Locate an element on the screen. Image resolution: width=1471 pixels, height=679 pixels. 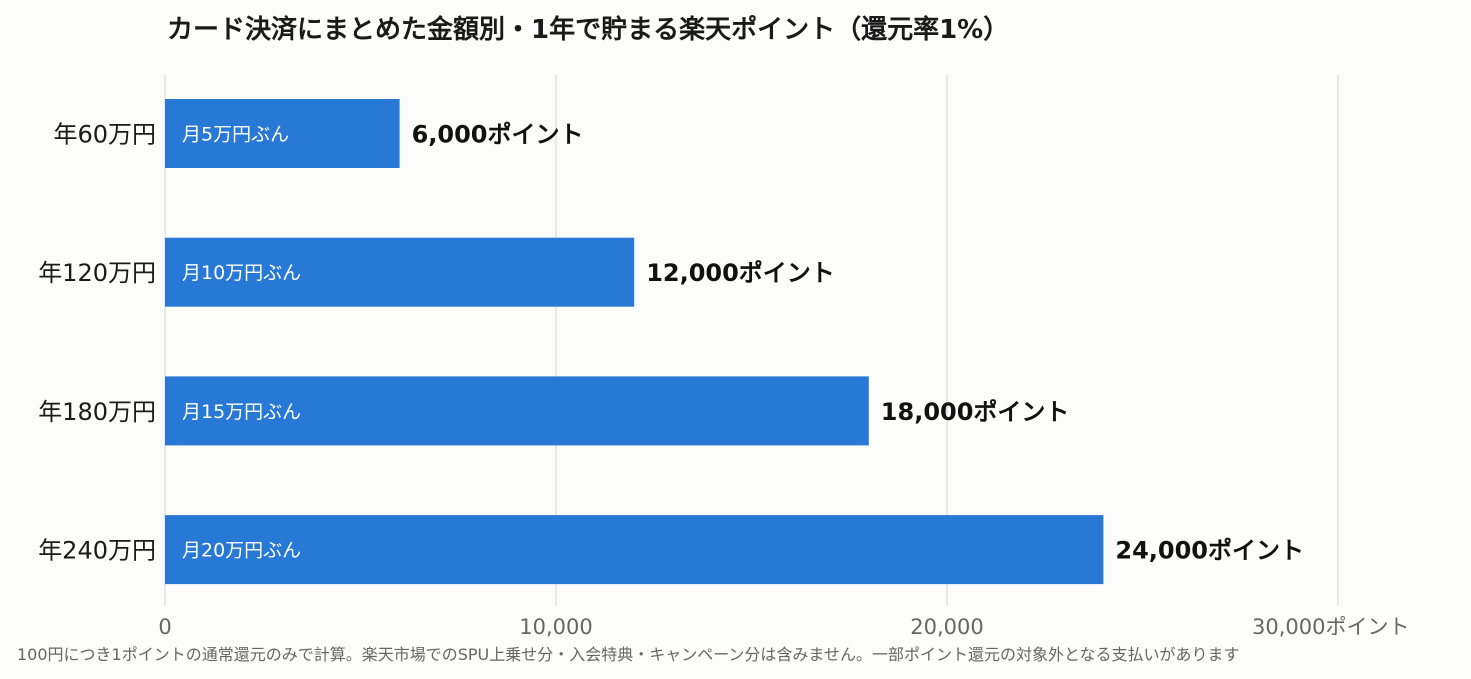
chart-title: カード決済にまとめた金額別・1年で貯まる楽天ポイント（還元率1%） is located at coordinates (588, 29).